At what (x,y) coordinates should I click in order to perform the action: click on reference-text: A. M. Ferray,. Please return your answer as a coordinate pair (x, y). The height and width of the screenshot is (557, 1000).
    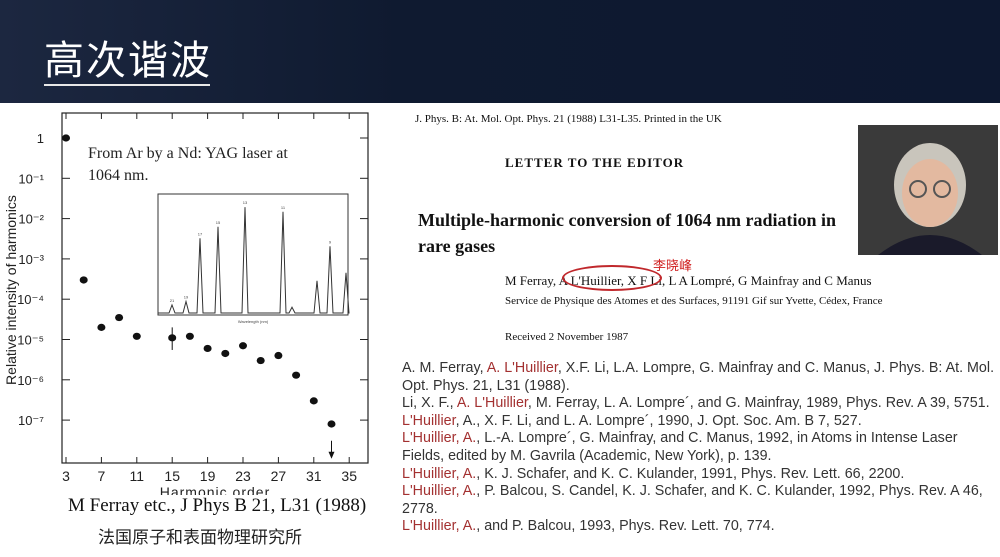
    Looking at the image, I should click on (444, 368).